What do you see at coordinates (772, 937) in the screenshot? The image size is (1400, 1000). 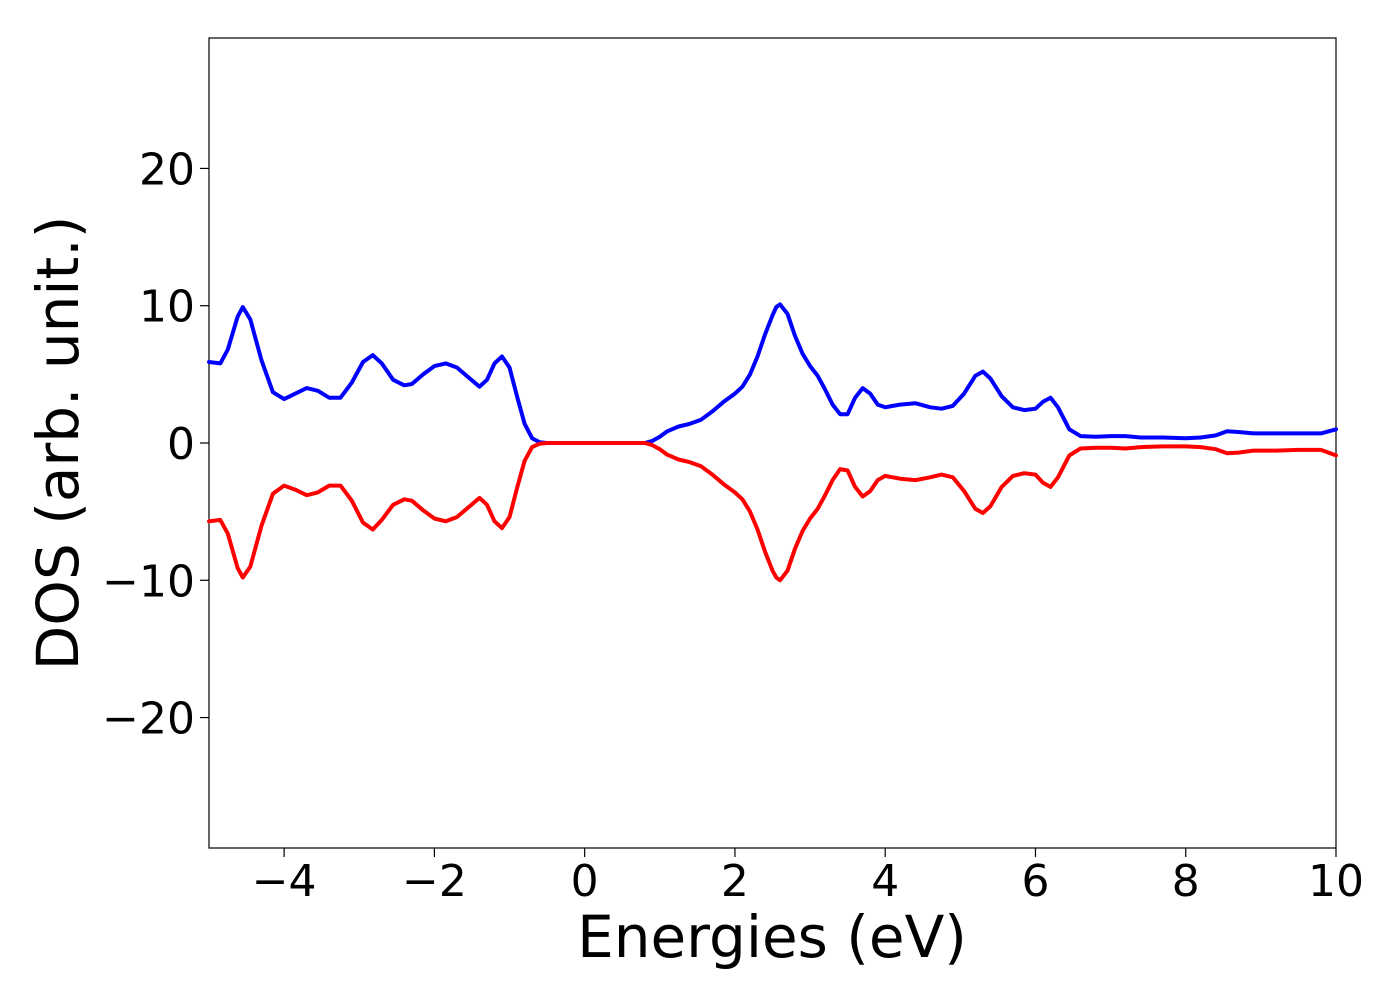 I see `x-axis-title: Energies (eV)` at bounding box center [772, 937].